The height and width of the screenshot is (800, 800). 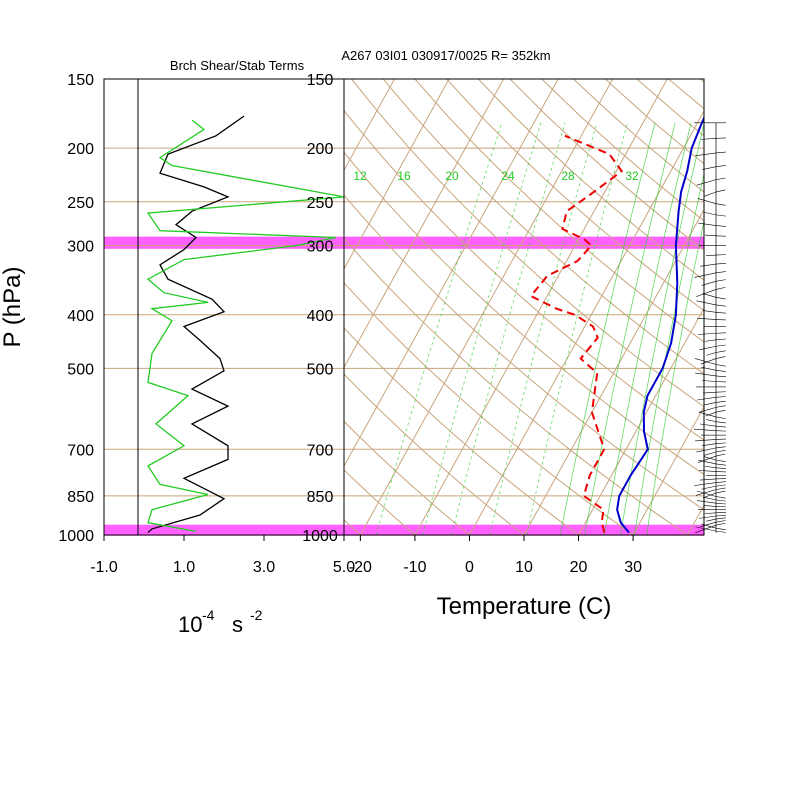 I want to click on dewpoint-profile, so click(x=576, y=333).